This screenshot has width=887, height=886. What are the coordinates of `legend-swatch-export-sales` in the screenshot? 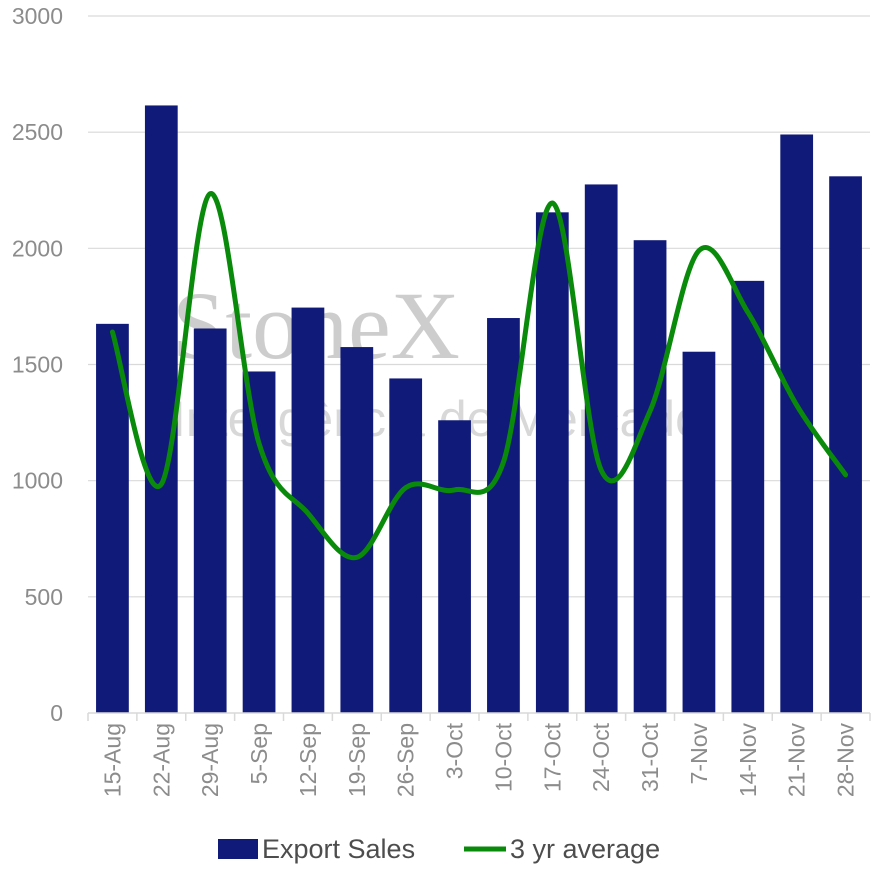 It's located at (238, 849).